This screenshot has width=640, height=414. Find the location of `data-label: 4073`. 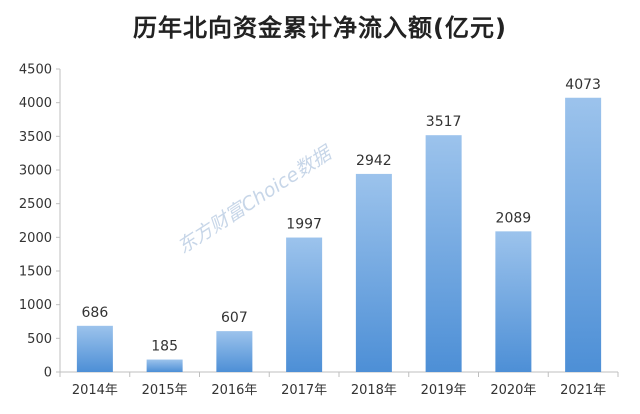

data-label: 4073 is located at coordinates (583, 85).